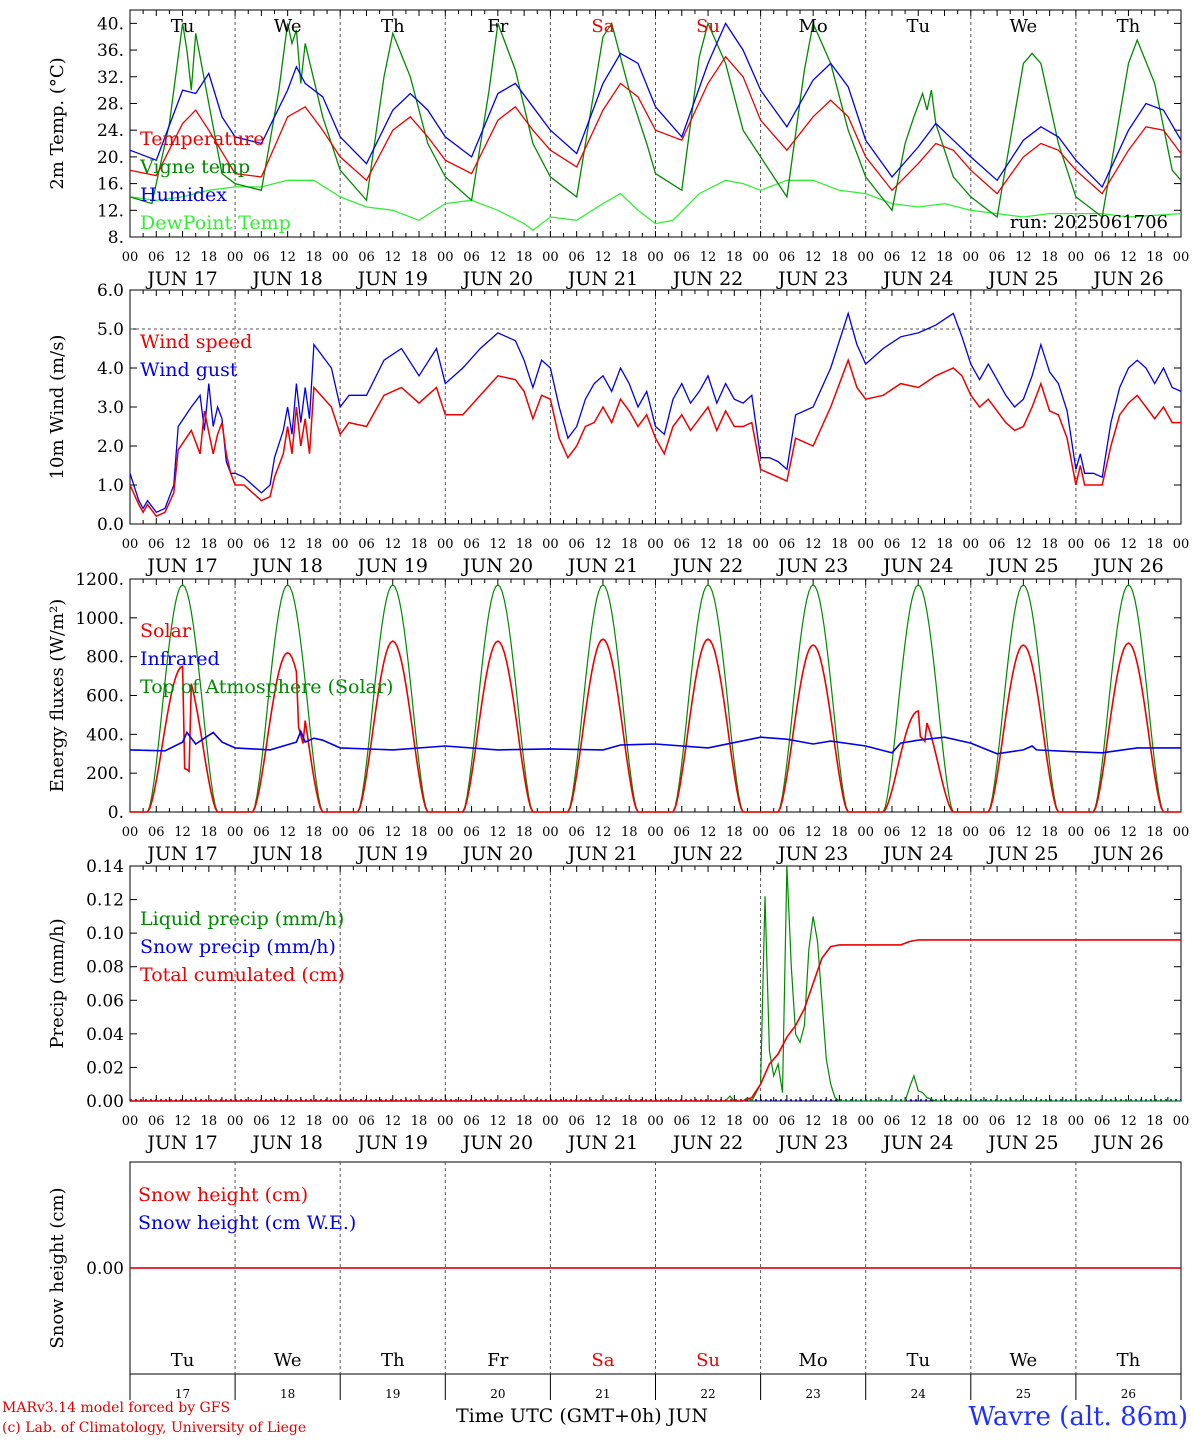 This screenshot has width=1194, height=1440. What do you see at coordinates (57, 407) in the screenshot?
I see `y-axis-label: 10m Wind (m/s)` at bounding box center [57, 407].